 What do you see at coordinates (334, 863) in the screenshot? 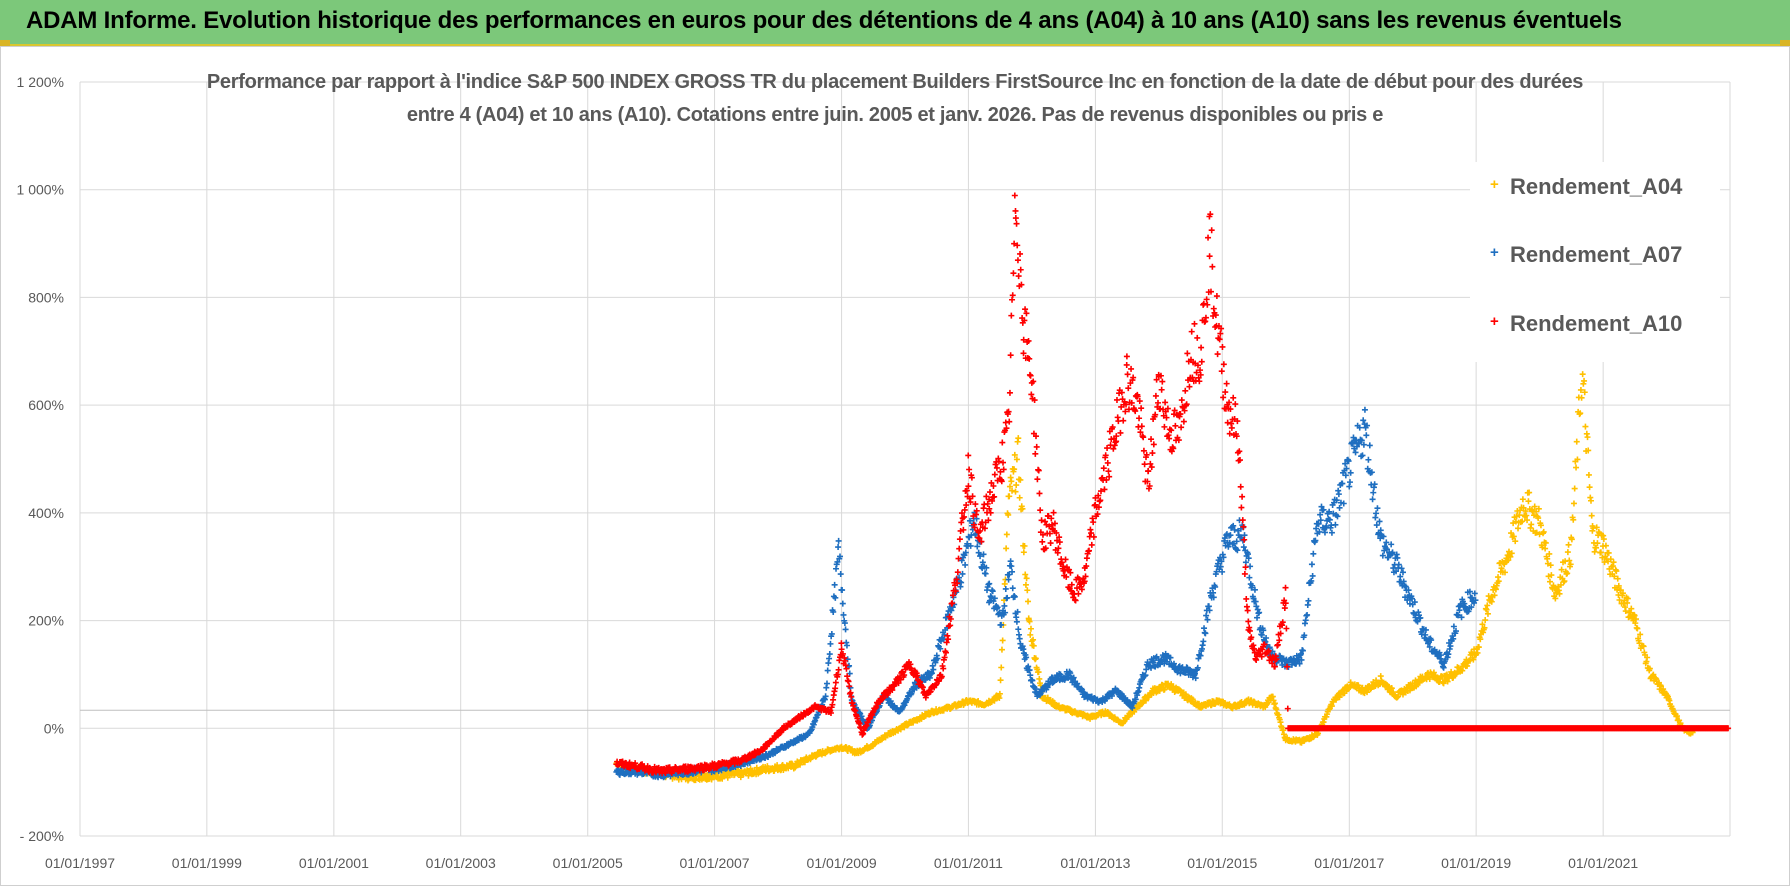
I see `x-tick-label: 01/01/2001` at bounding box center [334, 863].